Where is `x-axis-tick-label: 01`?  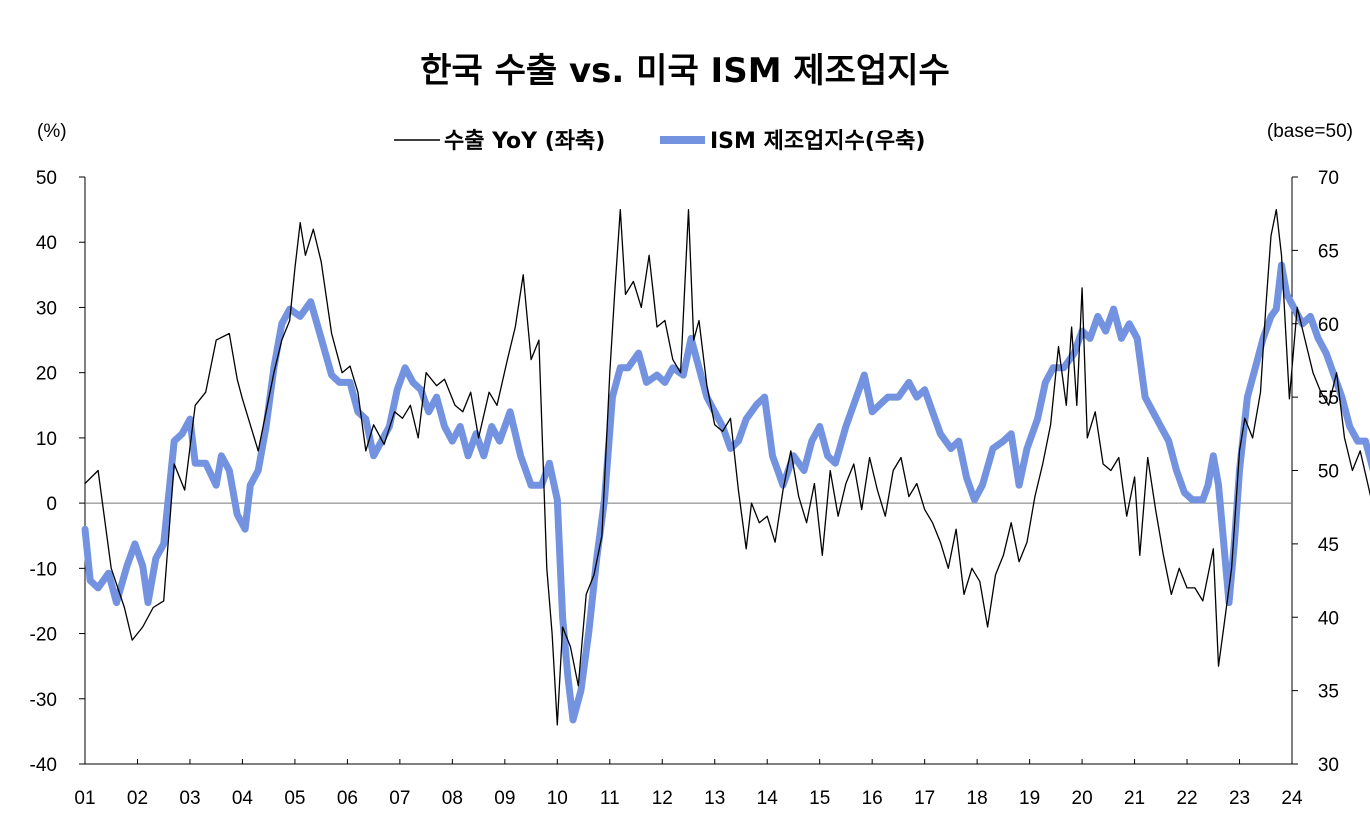
x-axis-tick-label: 01 is located at coordinates (84, 798).